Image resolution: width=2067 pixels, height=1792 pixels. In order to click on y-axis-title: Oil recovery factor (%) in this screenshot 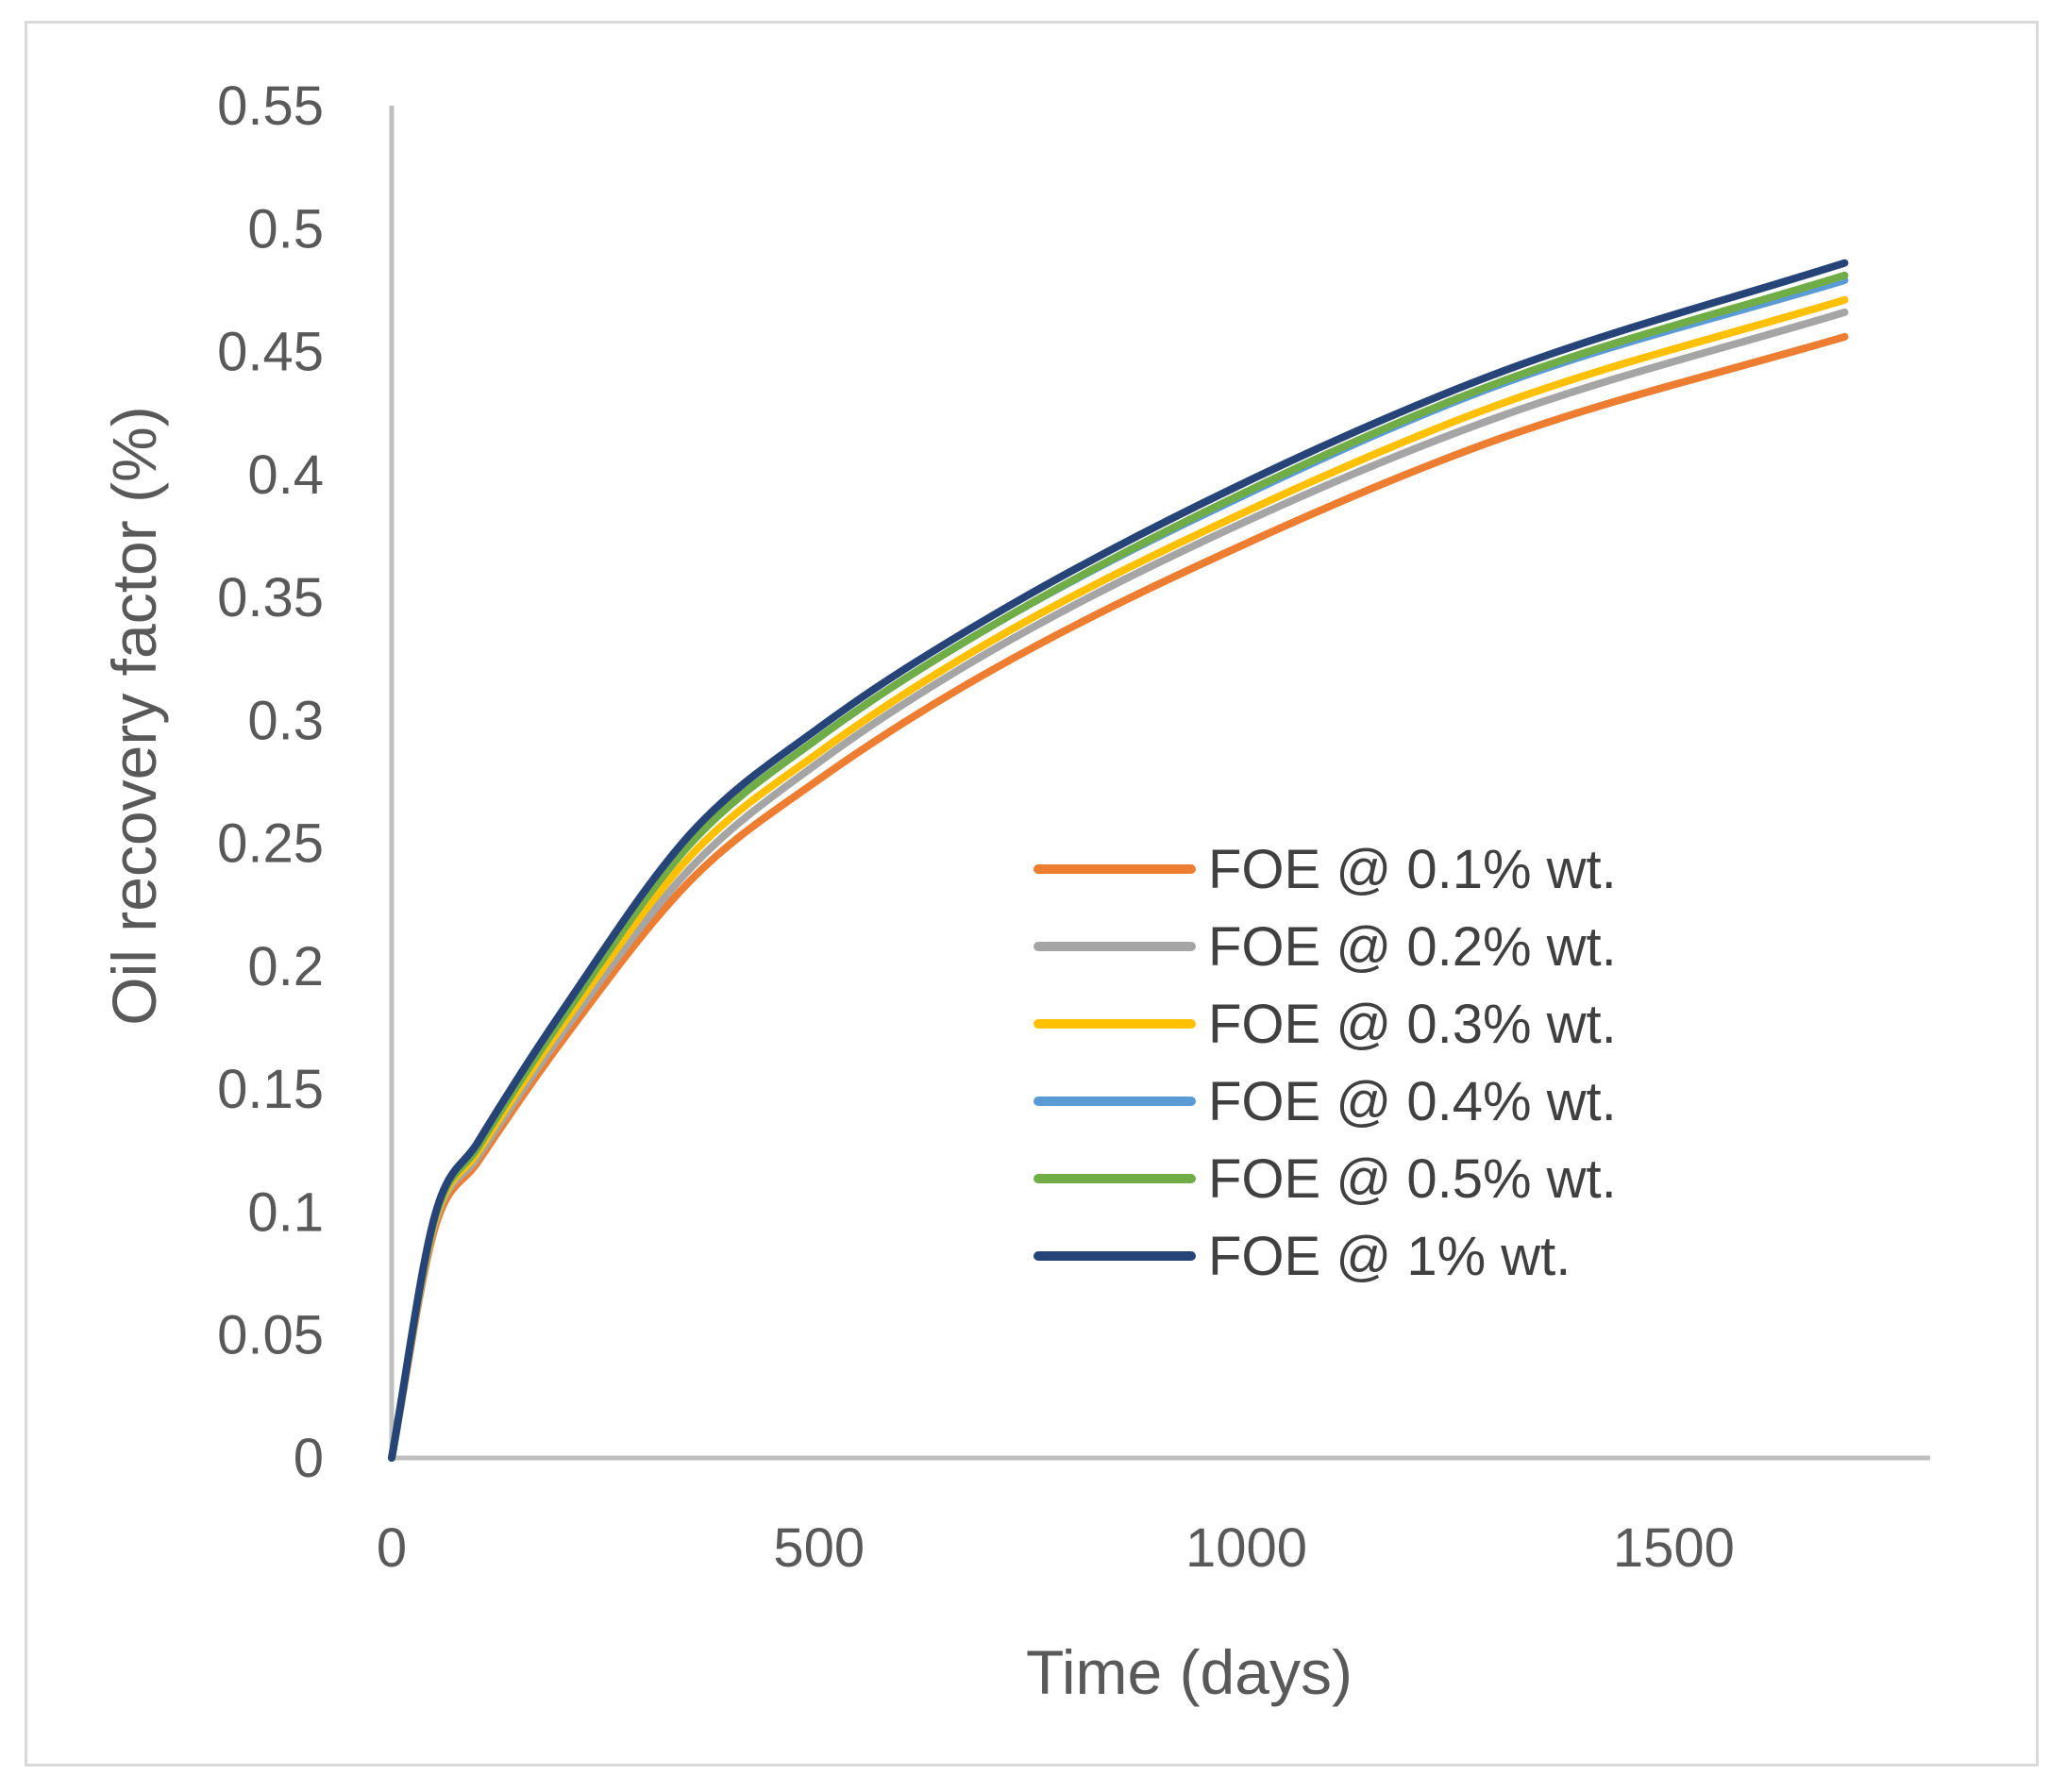, I will do `click(134, 715)`.